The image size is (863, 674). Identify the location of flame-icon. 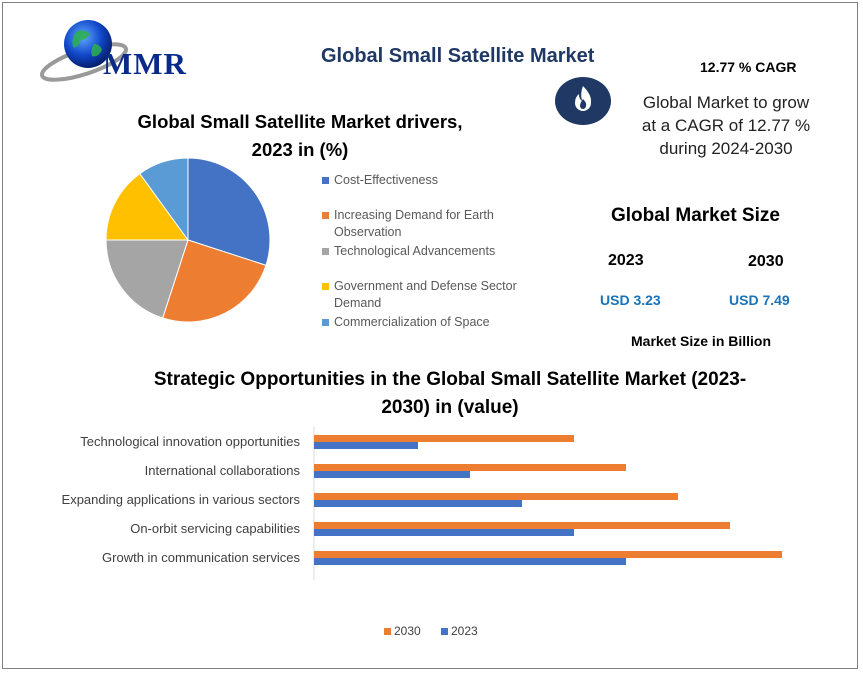
(583, 101).